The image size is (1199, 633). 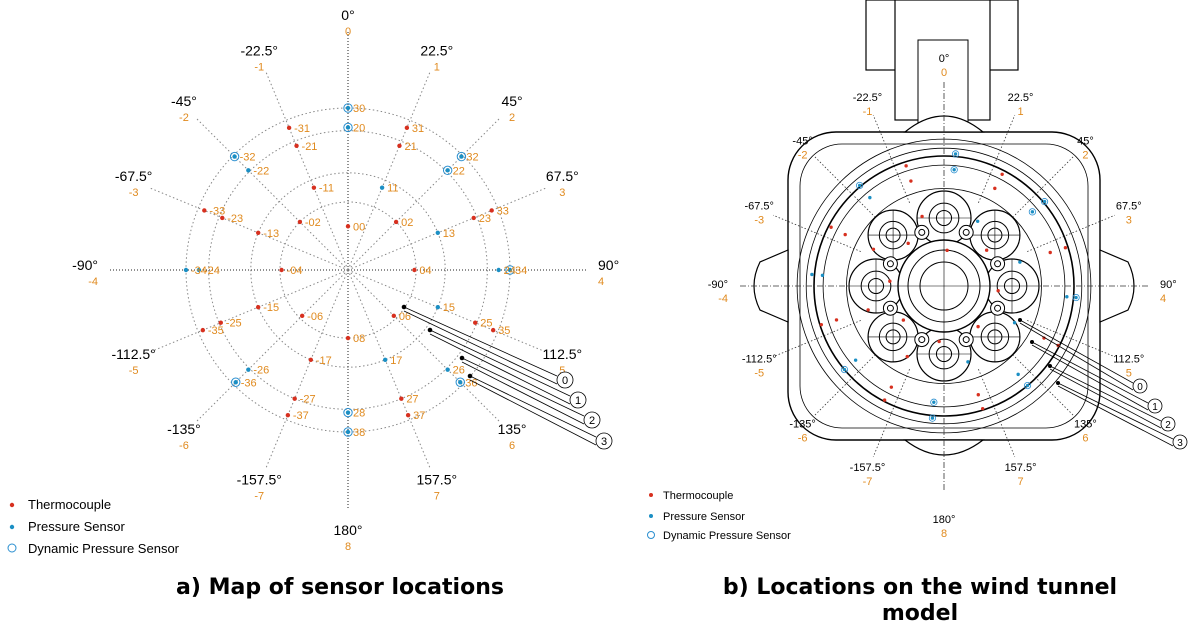 What do you see at coordinates (503, 211) in the screenshot?
I see `sensor-label: 33` at bounding box center [503, 211].